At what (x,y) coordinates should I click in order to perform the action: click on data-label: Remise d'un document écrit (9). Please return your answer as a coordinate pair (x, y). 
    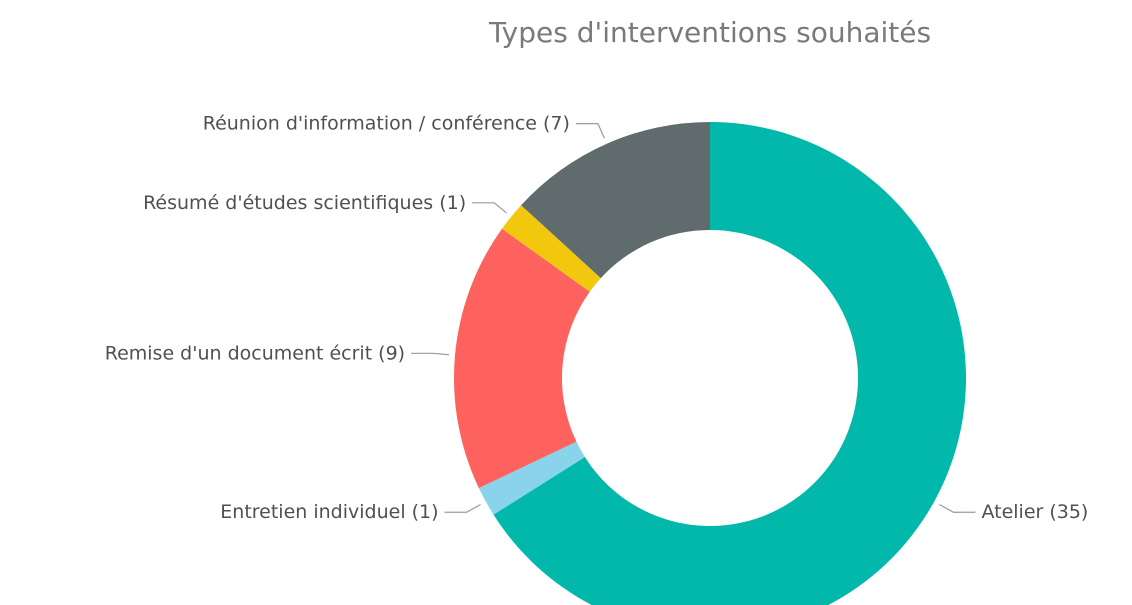
    Looking at the image, I should click on (255, 353).